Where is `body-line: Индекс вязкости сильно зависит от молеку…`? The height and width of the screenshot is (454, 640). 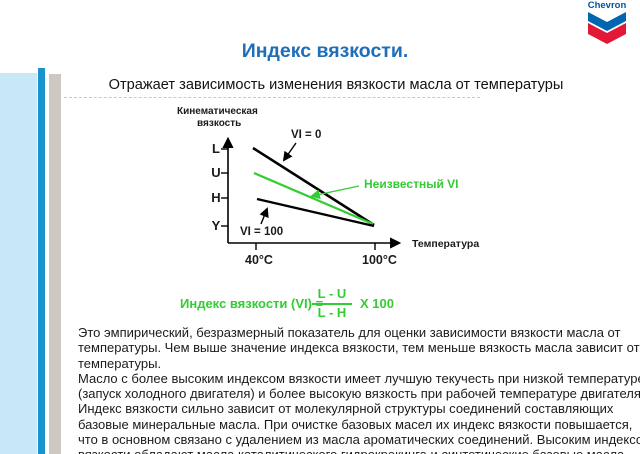 body-line: Индекс вязкости сильно зависит от молеку… is located at coordinates (346, 409).